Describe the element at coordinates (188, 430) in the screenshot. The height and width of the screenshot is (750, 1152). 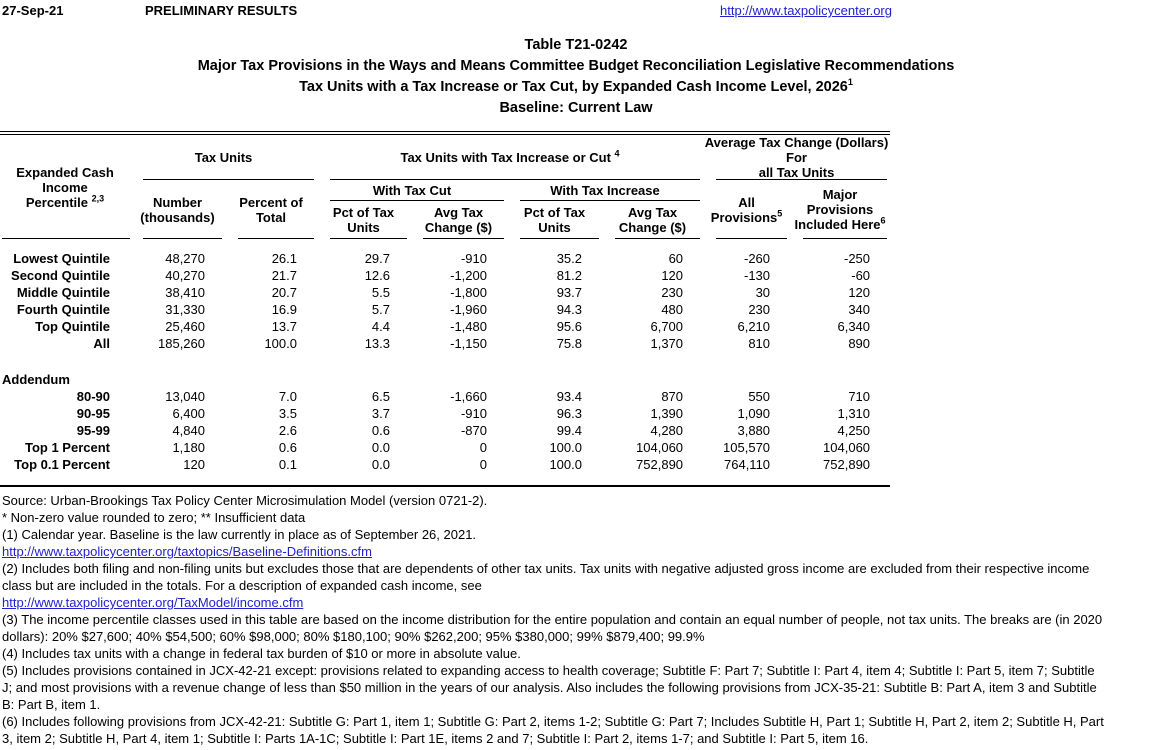
I see `data-cell: 4,840` at that location.